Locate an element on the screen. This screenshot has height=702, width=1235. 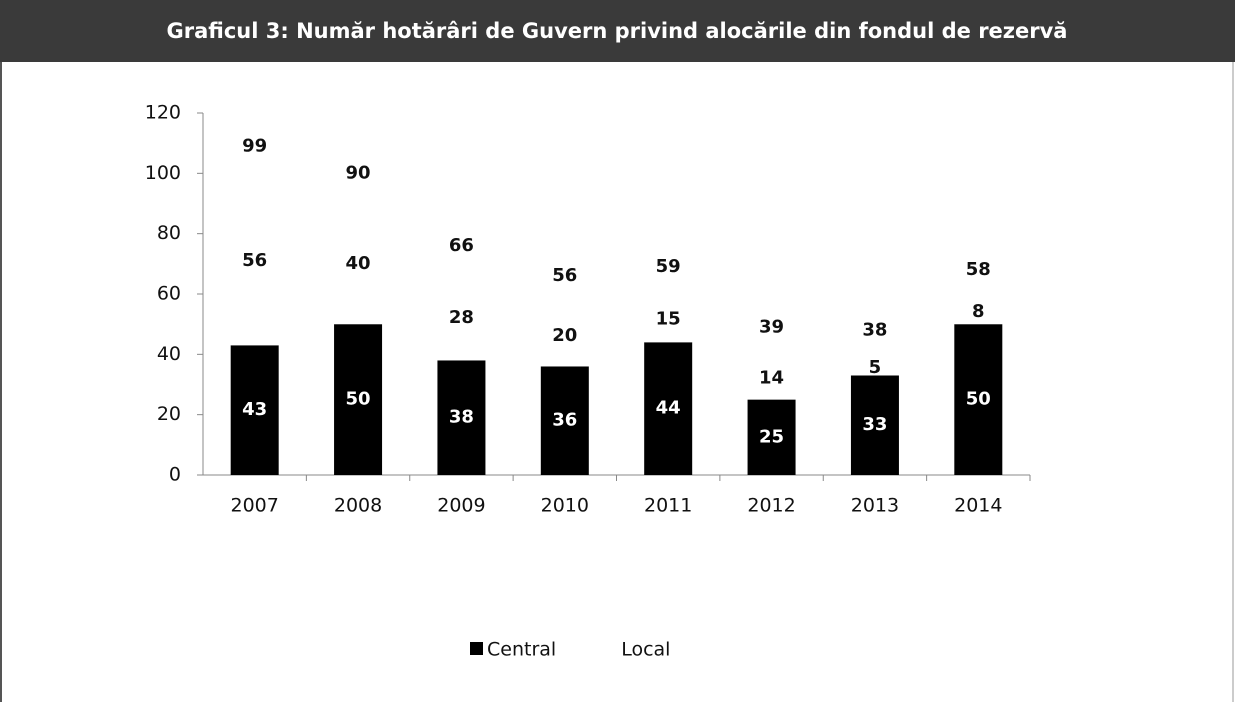
legend-label: Local is located at coordinates (645, 650).